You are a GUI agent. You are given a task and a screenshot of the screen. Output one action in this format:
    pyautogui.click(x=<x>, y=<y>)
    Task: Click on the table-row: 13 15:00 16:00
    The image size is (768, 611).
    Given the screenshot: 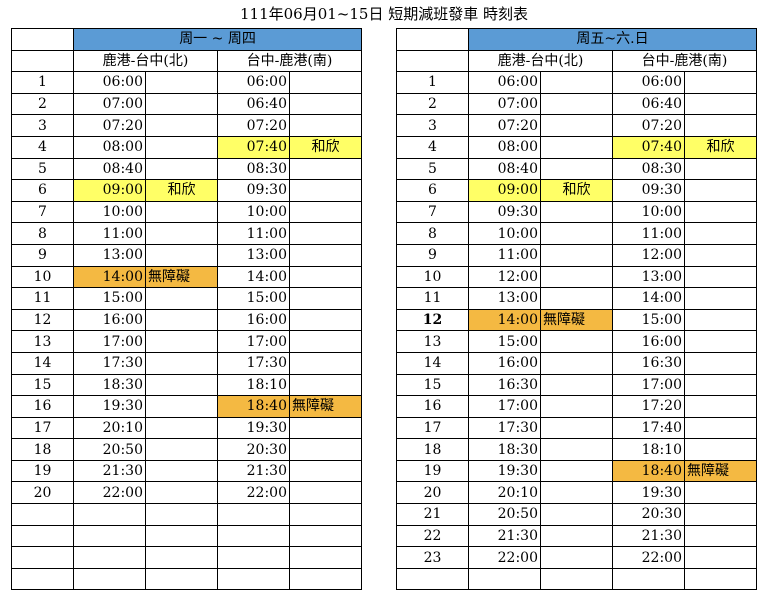 What is the action you would take?
    pyautogui.click(x=576, y=341)
    